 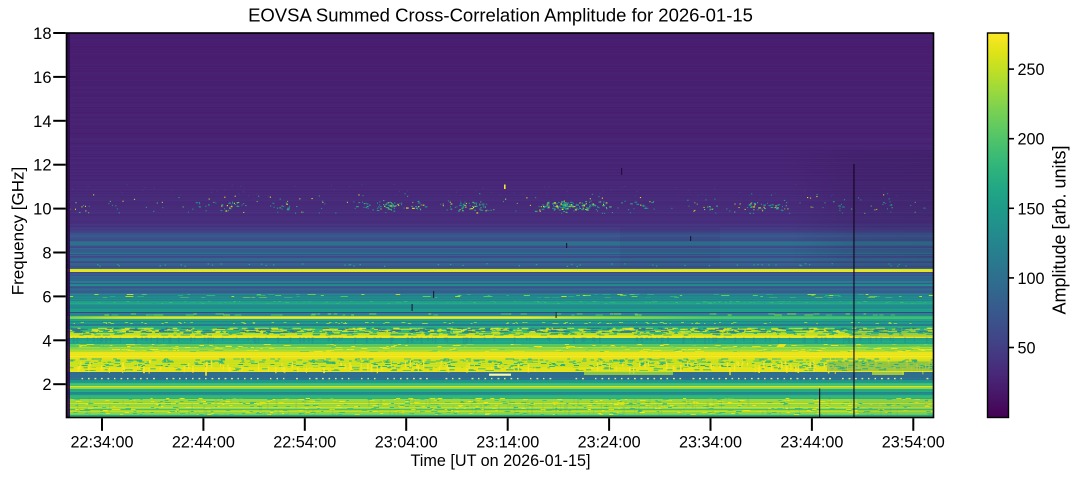 What do you see at coordinates (811, 443) in the screenshot?
I see `svg-text: 23:44:00` at bounding box center [811, 443].